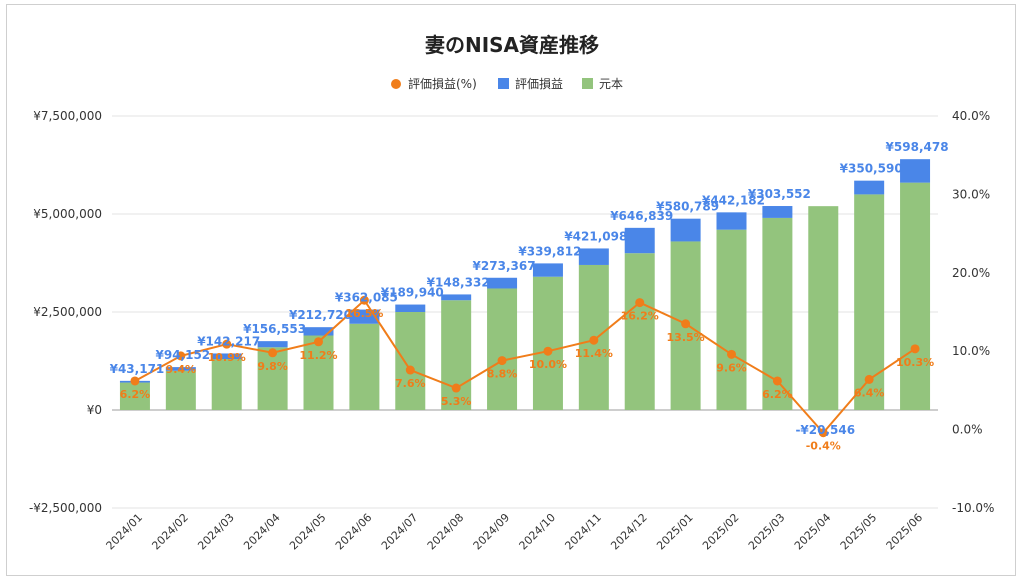  What do you see at coordinates (502, 374) in the screenshot?
I see `pct-value-label: 8.8%` at bounding box center [502, 374].